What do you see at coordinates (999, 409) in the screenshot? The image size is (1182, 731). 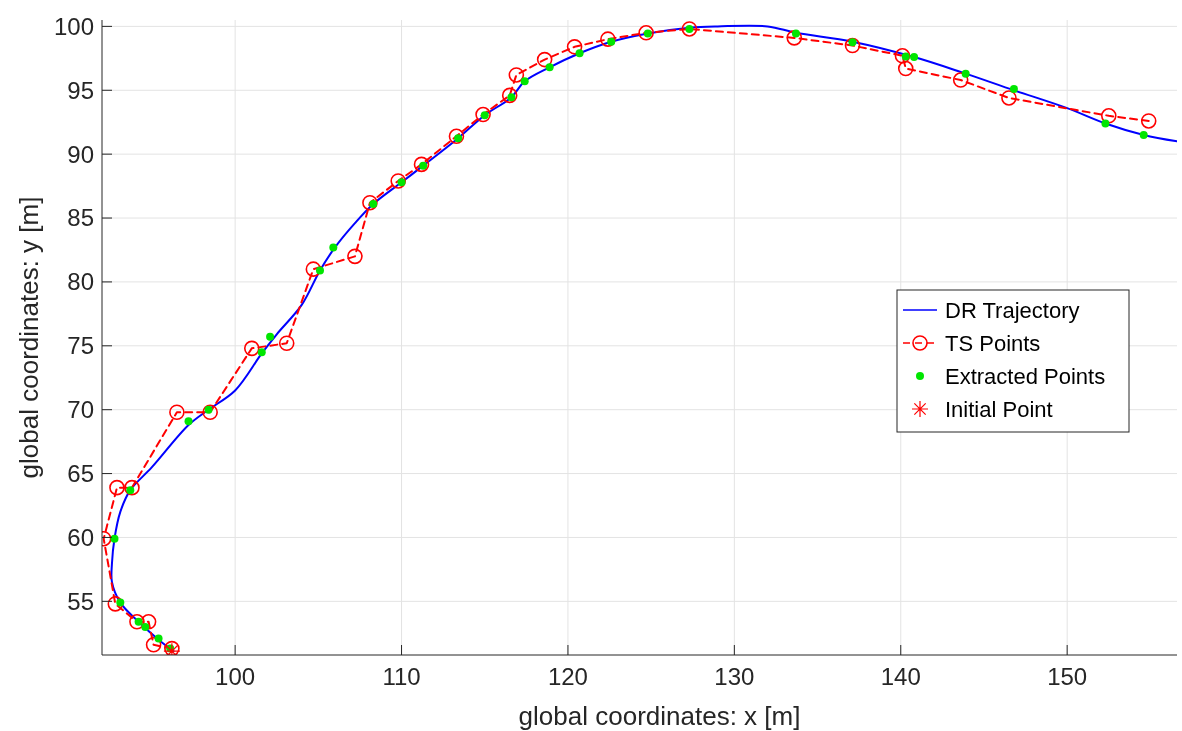 I see `legend-label: Initial Point` at bounding box center [999, 409].